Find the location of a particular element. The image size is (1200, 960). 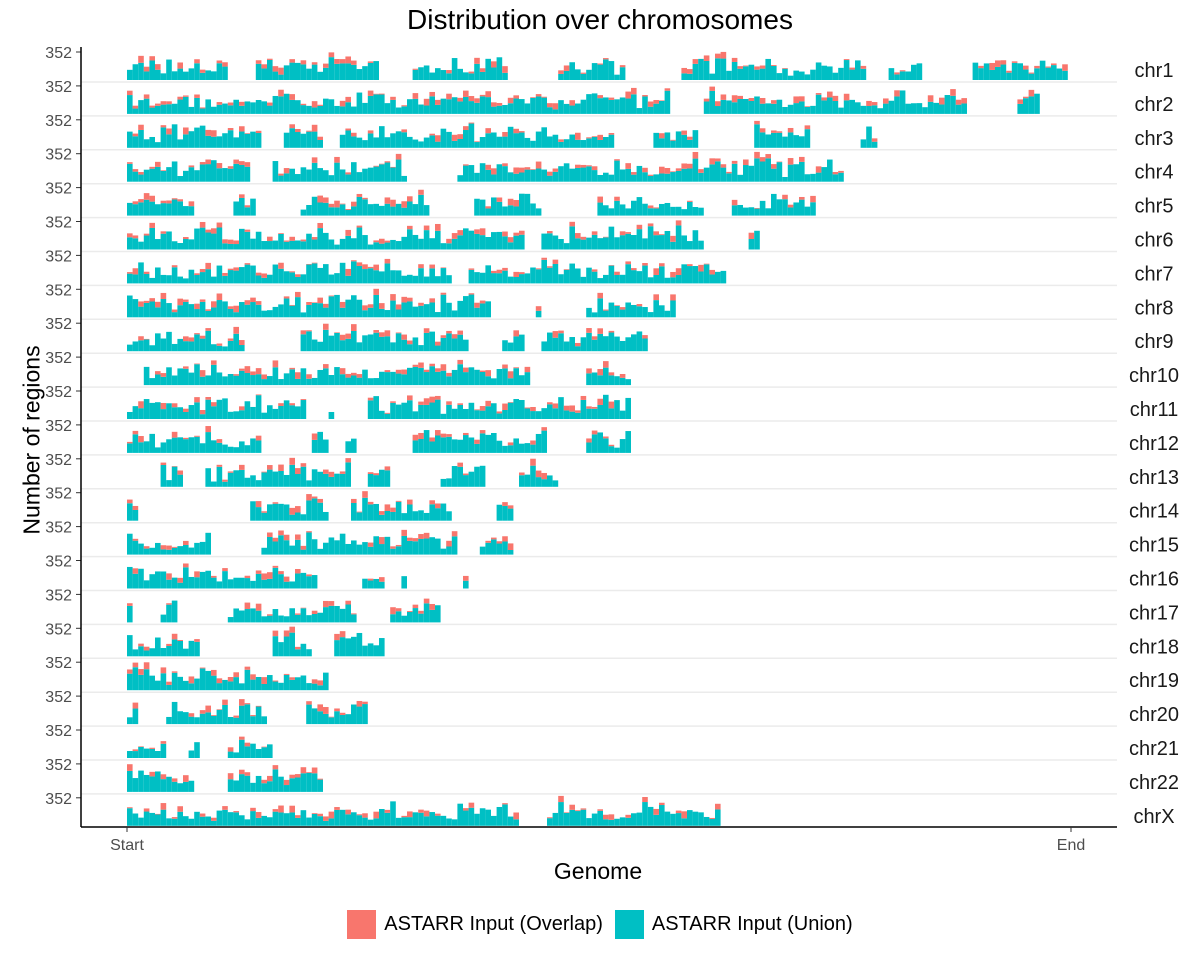

legend-swatch-union is located at coordinates (629, 924).